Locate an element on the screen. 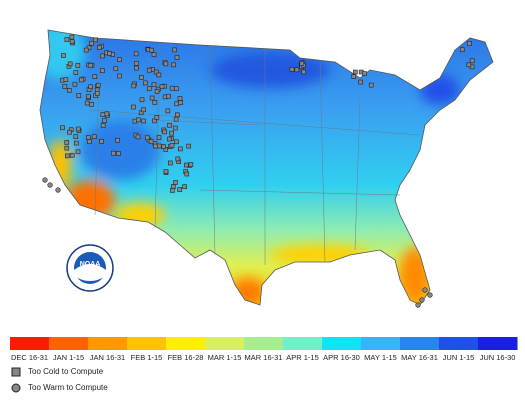 This screenshot has width=525, height=410. legend-label: FEB 1-15 is located at coordinates (147, 357).